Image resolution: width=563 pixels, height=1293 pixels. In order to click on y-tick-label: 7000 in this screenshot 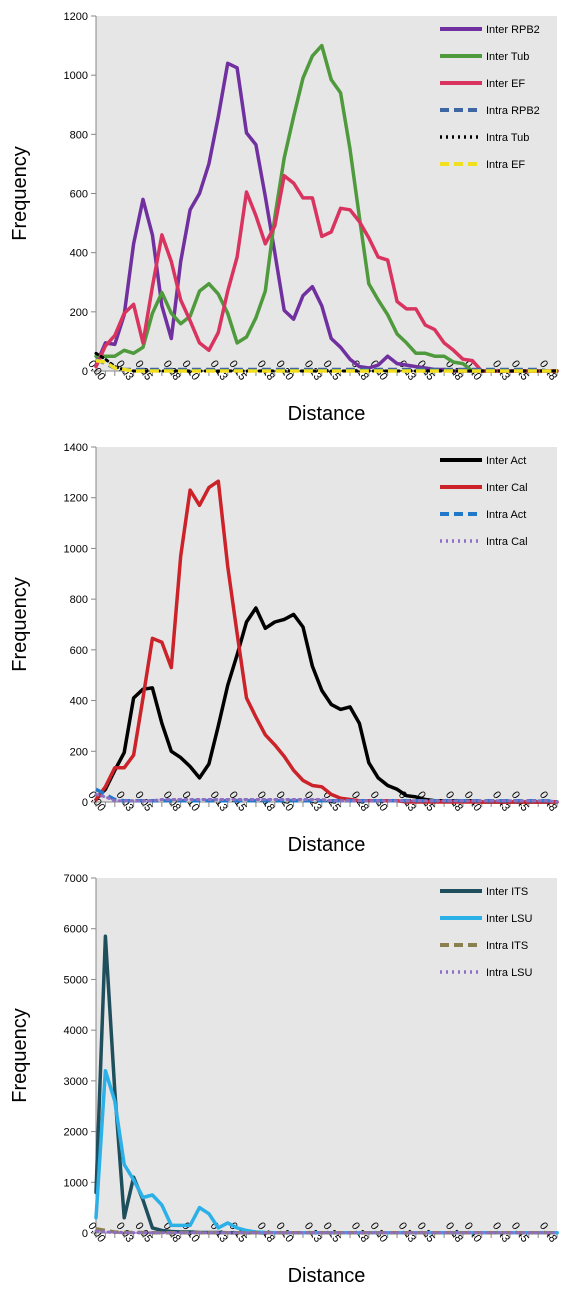, I will do `click(76, 879)`.